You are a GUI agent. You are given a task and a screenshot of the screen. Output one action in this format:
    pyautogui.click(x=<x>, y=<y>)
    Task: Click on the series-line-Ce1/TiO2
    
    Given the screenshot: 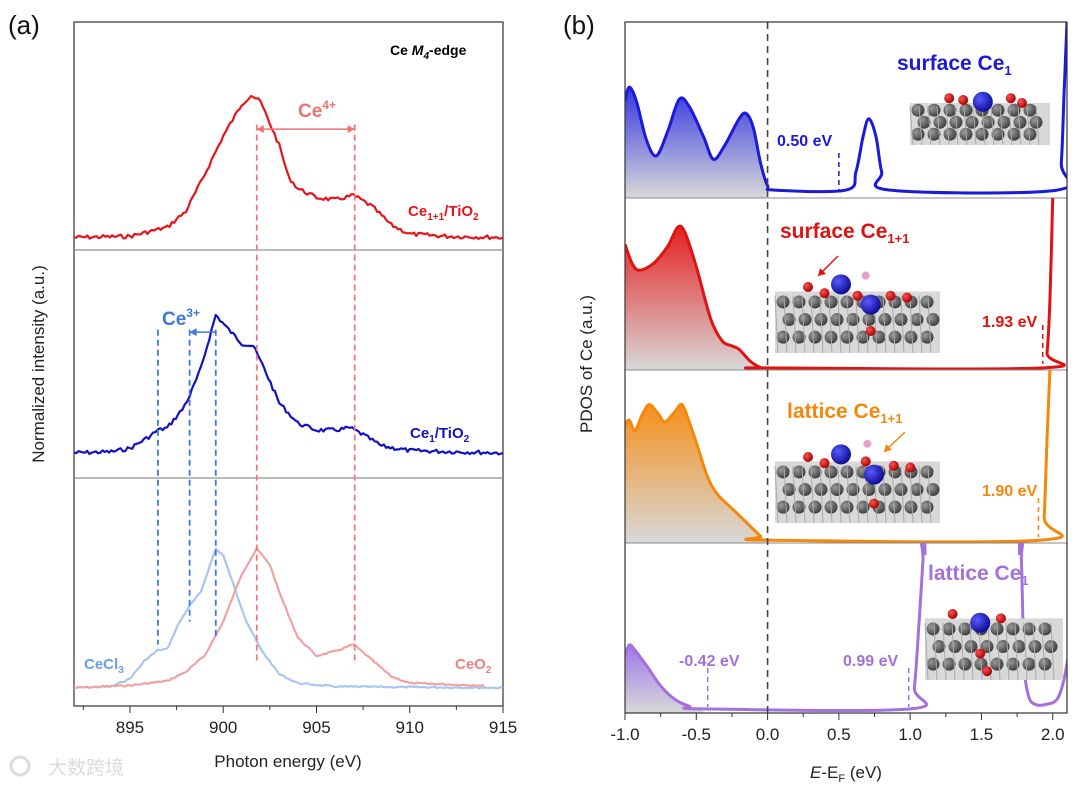 What is the action you would take?
    pyautogui.click(x=288, y=384)
    